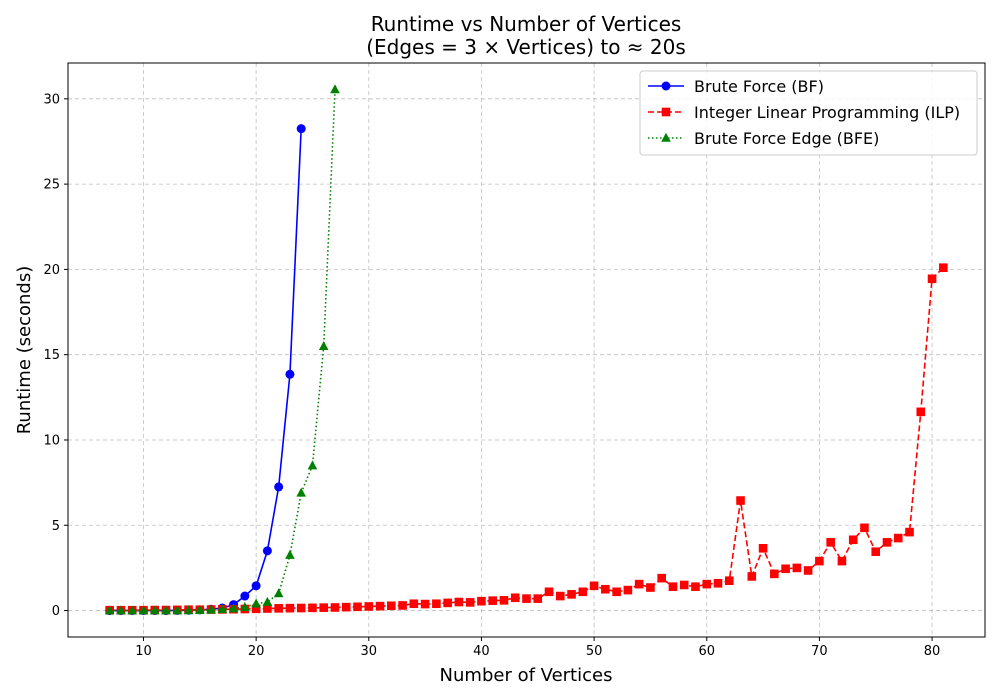 The width and height of the screenshot is (1000, 700). I want to click on chart-title-line1: Runtime vs Number of Vertices, so click(526, 24).